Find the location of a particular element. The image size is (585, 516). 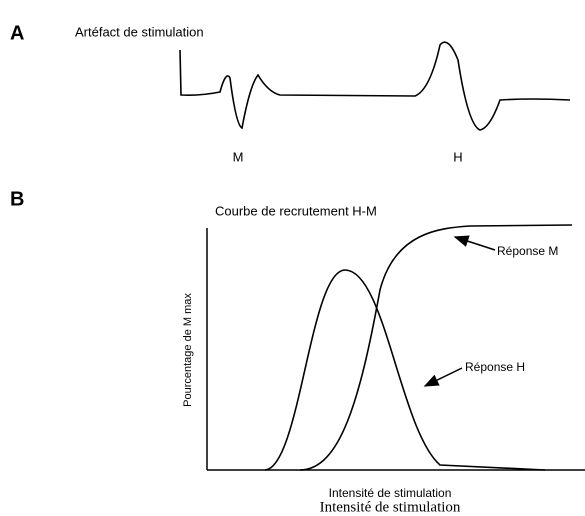

x-axis-label-duplicate: Intensité de stimulation is located at coordinates (390, 507).